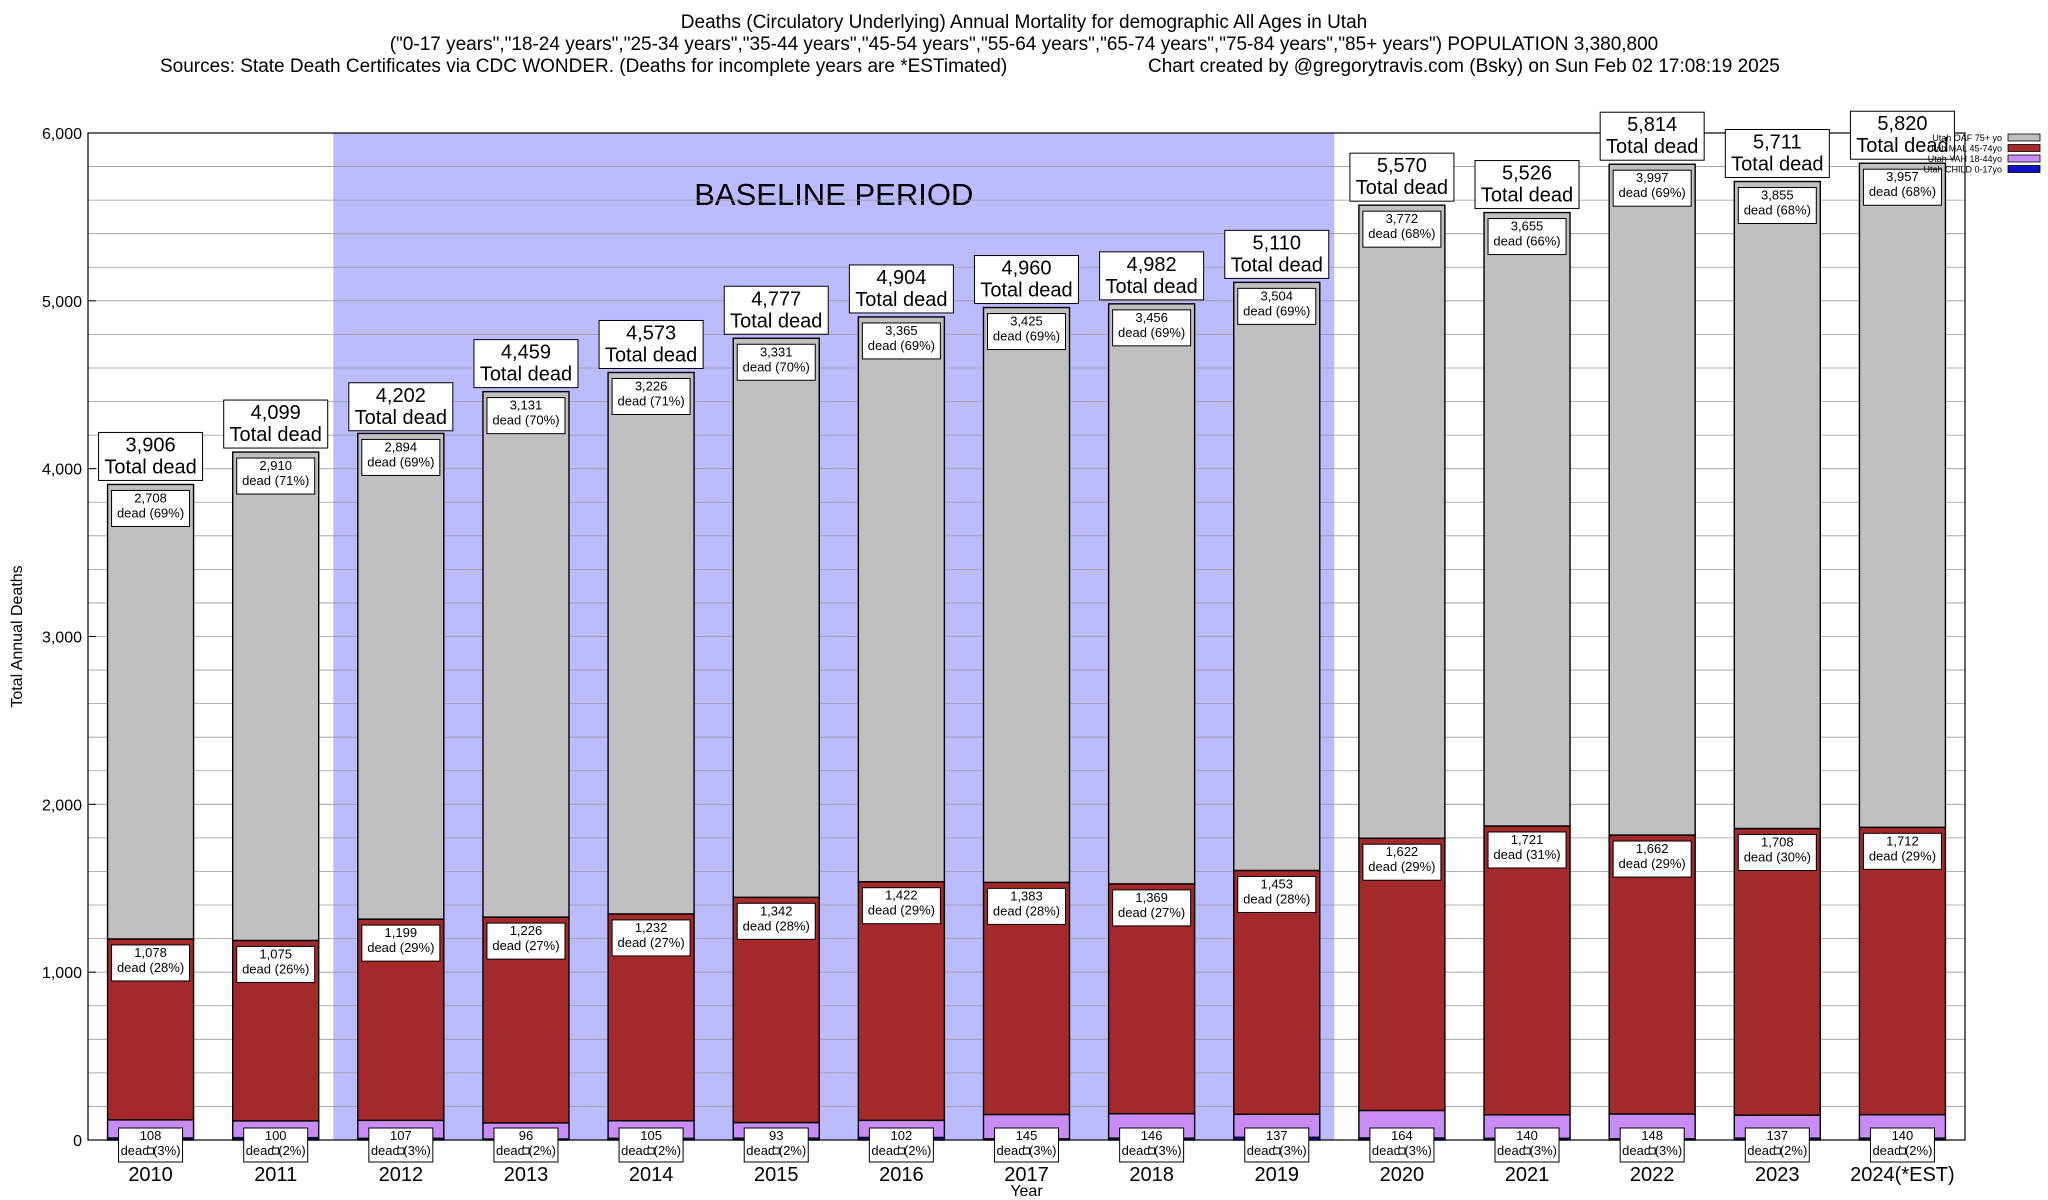  What do you see at coordinates (1777, 143) in the screenshot?
I see `total-label-text: 5,711` at bounding box center [1777, 143].